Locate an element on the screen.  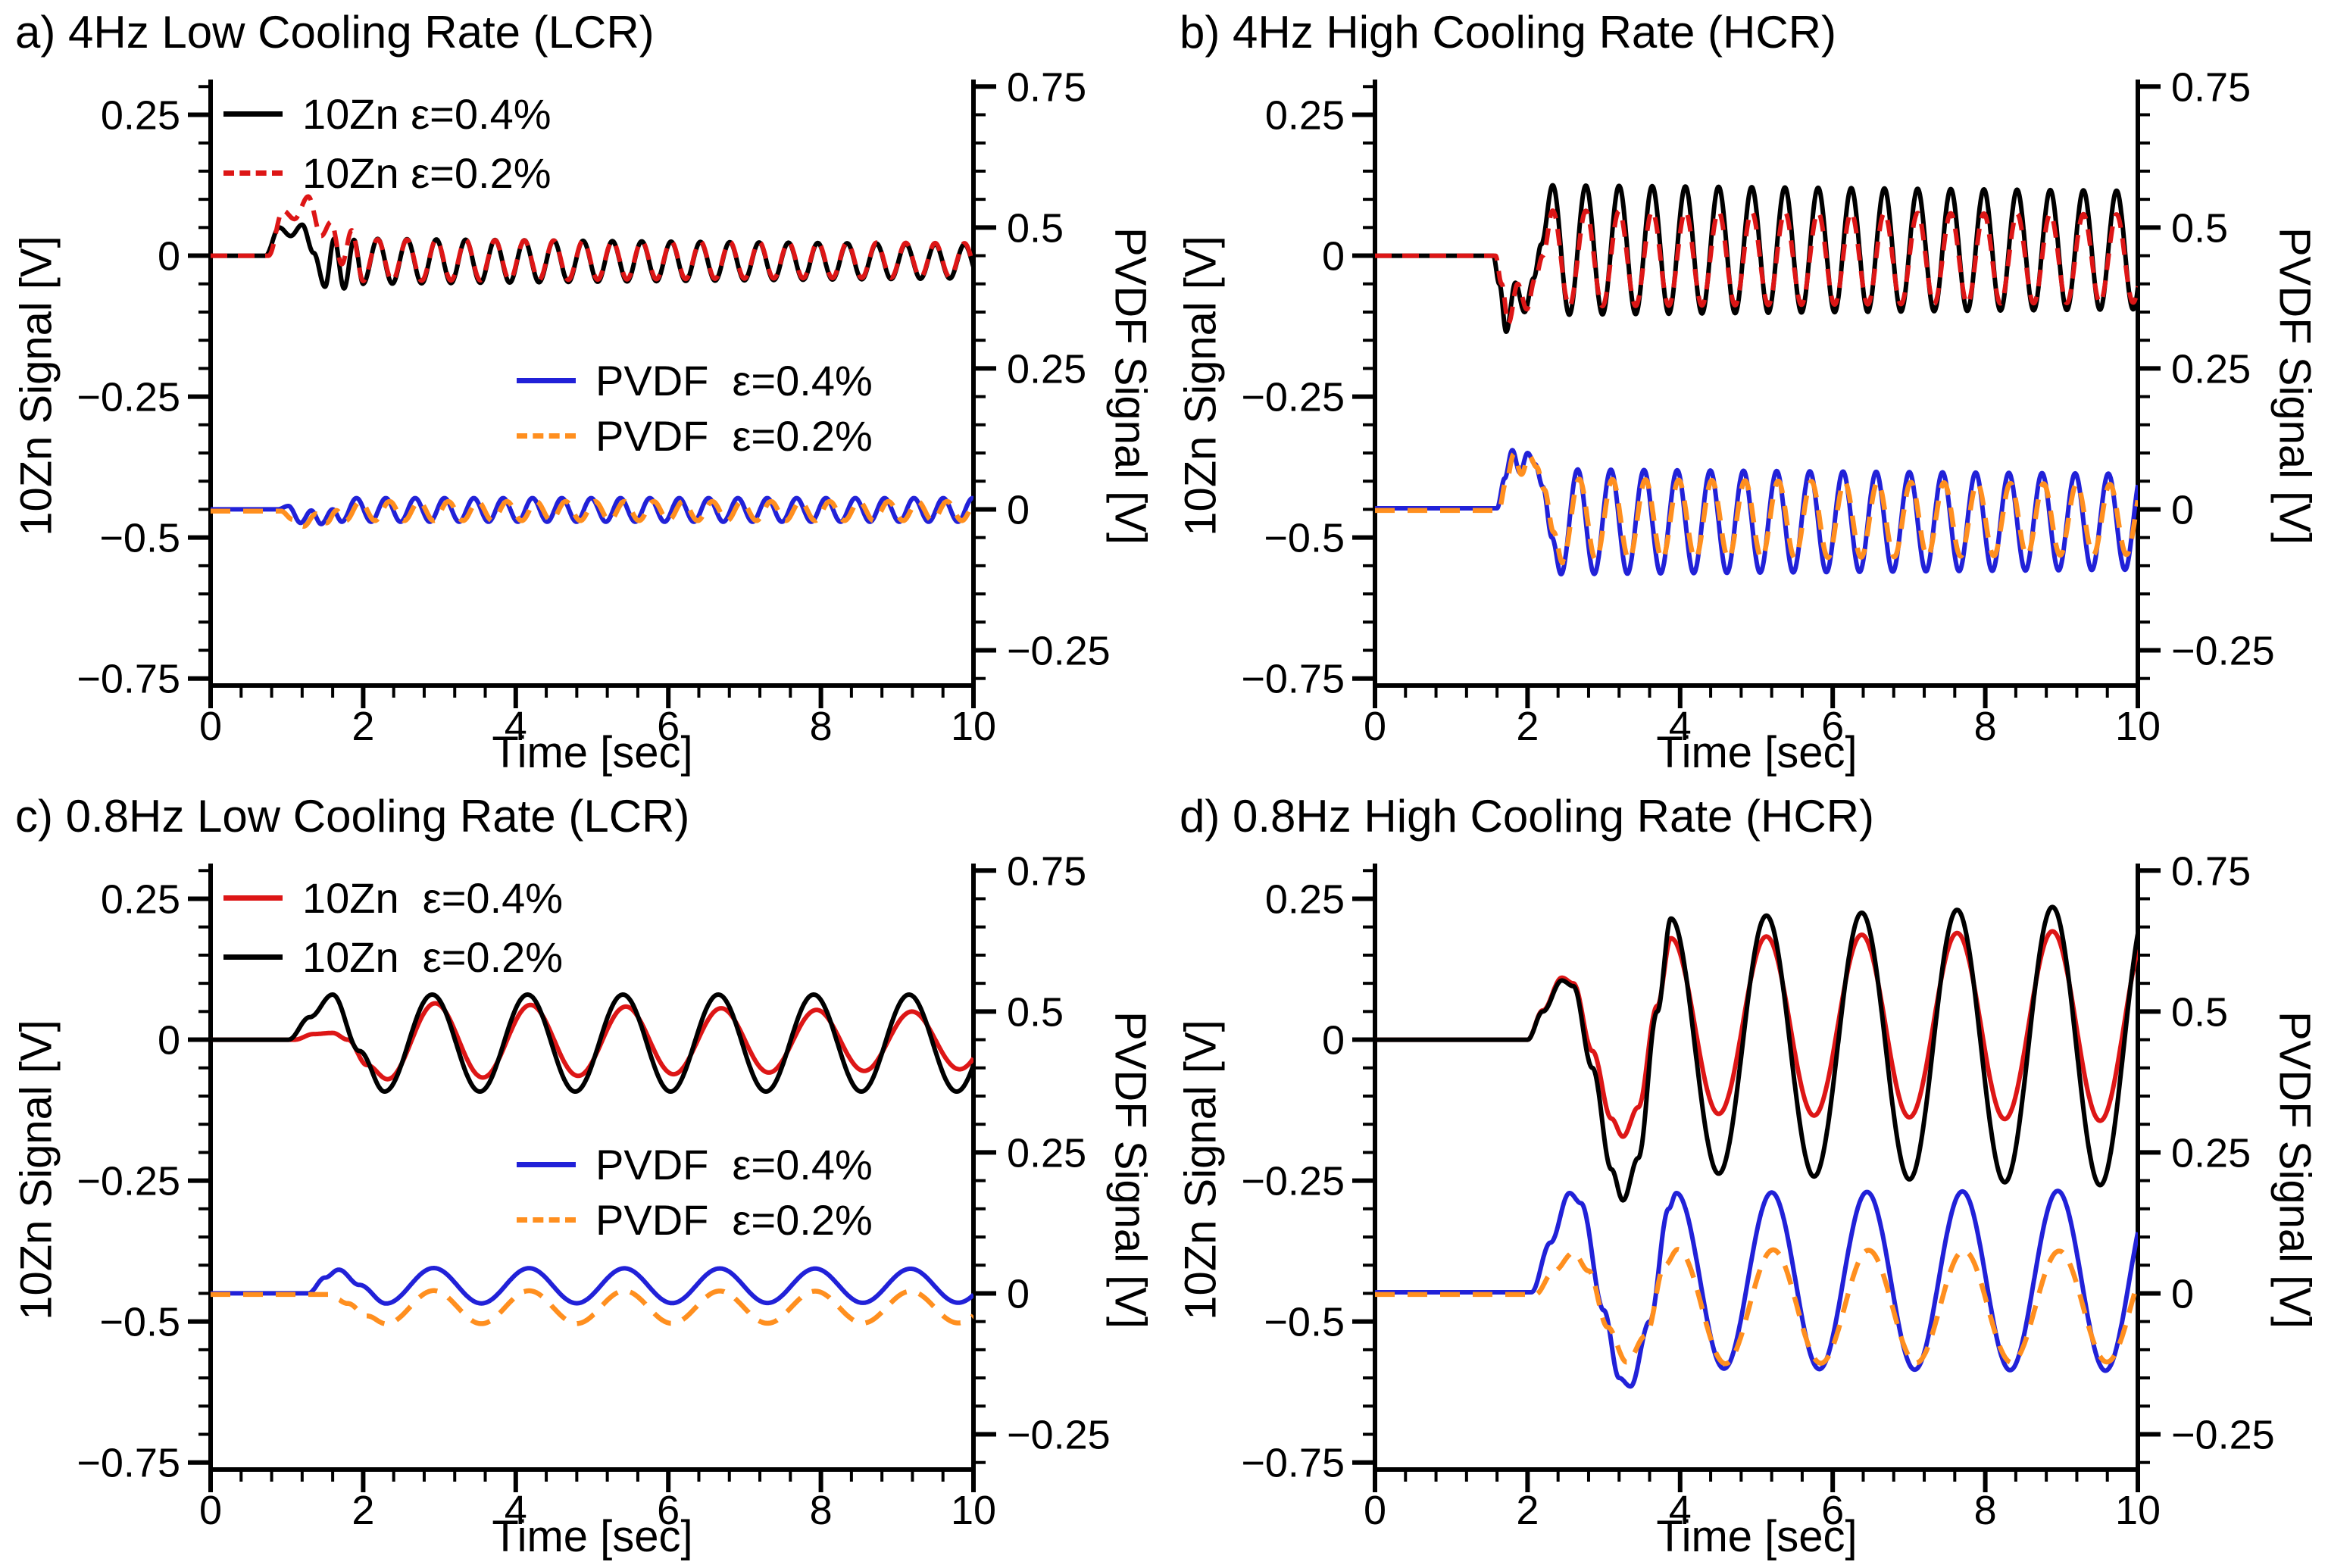
subplot-a-xlabel: Time [sec] is located at coordinates (592, 752).